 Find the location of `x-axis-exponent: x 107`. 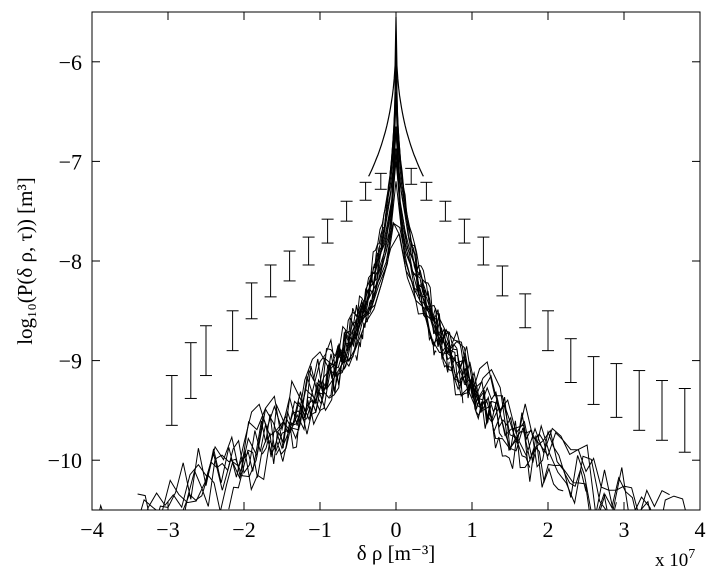

x-axis-exponent: x 107 is located at coordinates (675, 559).